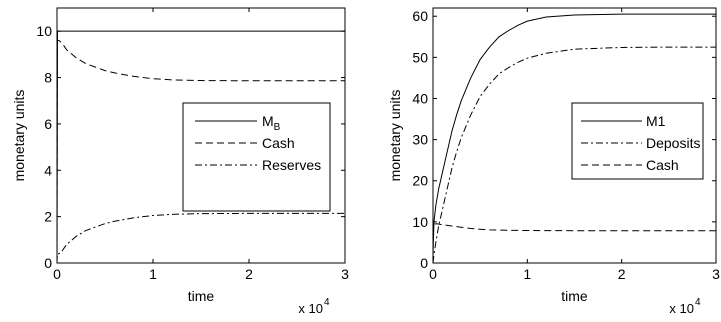  I want to click on legend-label-subscript: B, so click(277, 127).